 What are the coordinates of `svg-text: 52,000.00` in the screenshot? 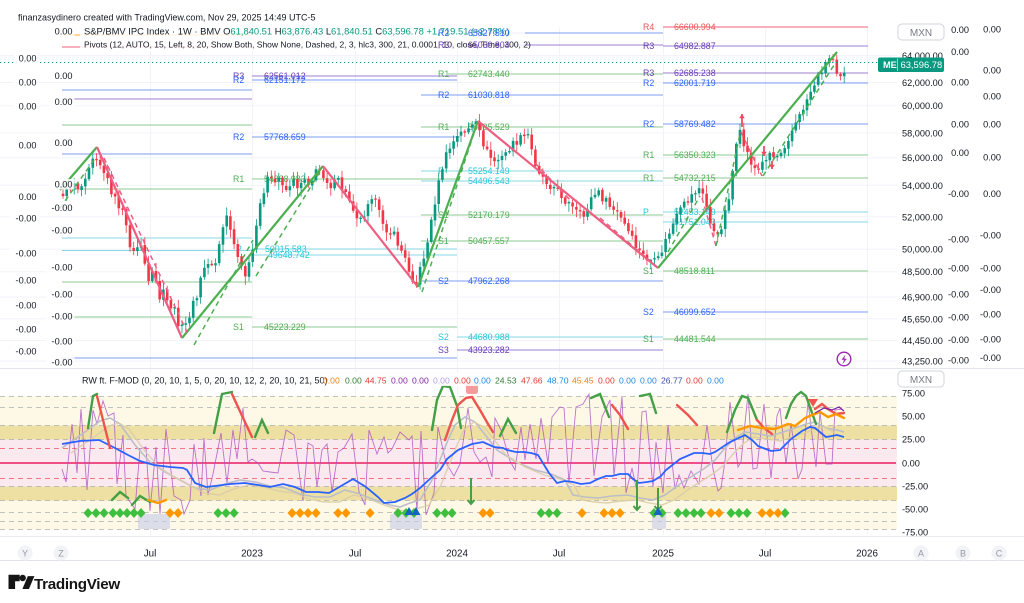 It's located at (922, 217).